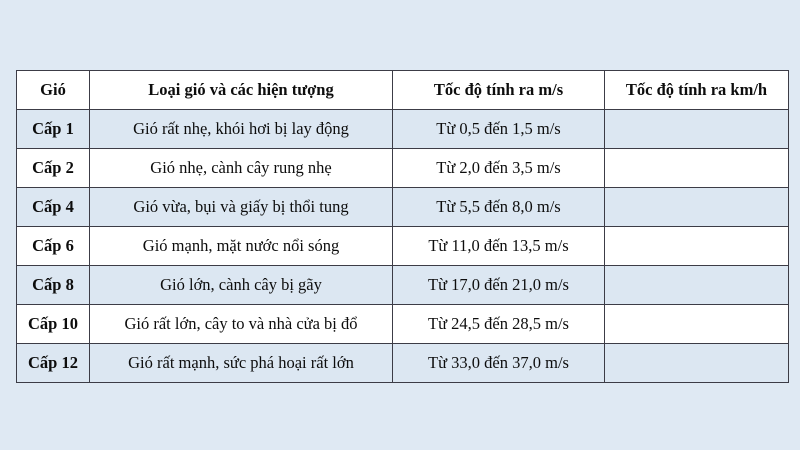 The image size is (800, 450). Describe the element at coordinates (53, 129) in the screenshot. I see `cell-wind-level: Cấp 1` at that location.